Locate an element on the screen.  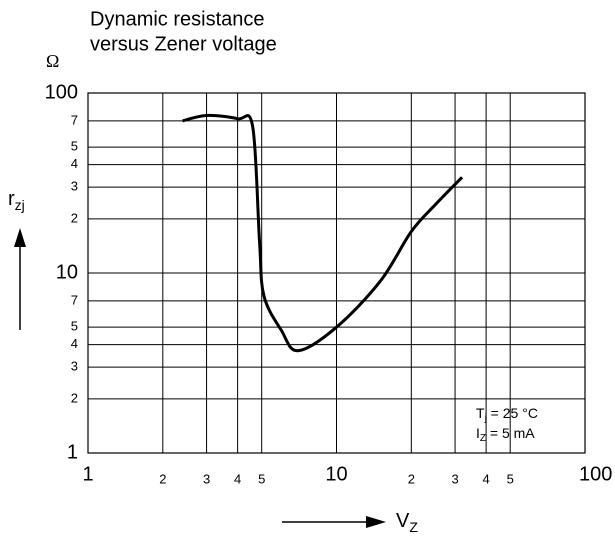
title-line: Dynamic resistance is located at coordinates (177, 19).